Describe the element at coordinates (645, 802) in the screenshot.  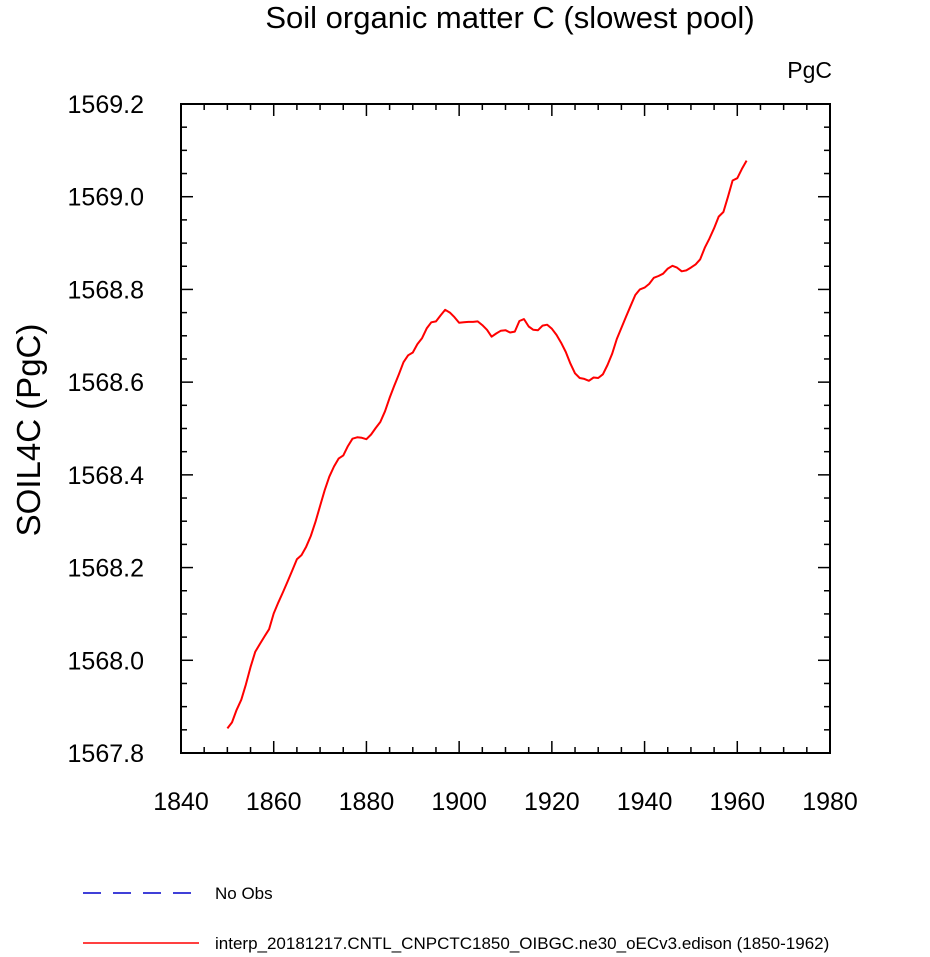
I see `x-tick-label: 1940` at that location.